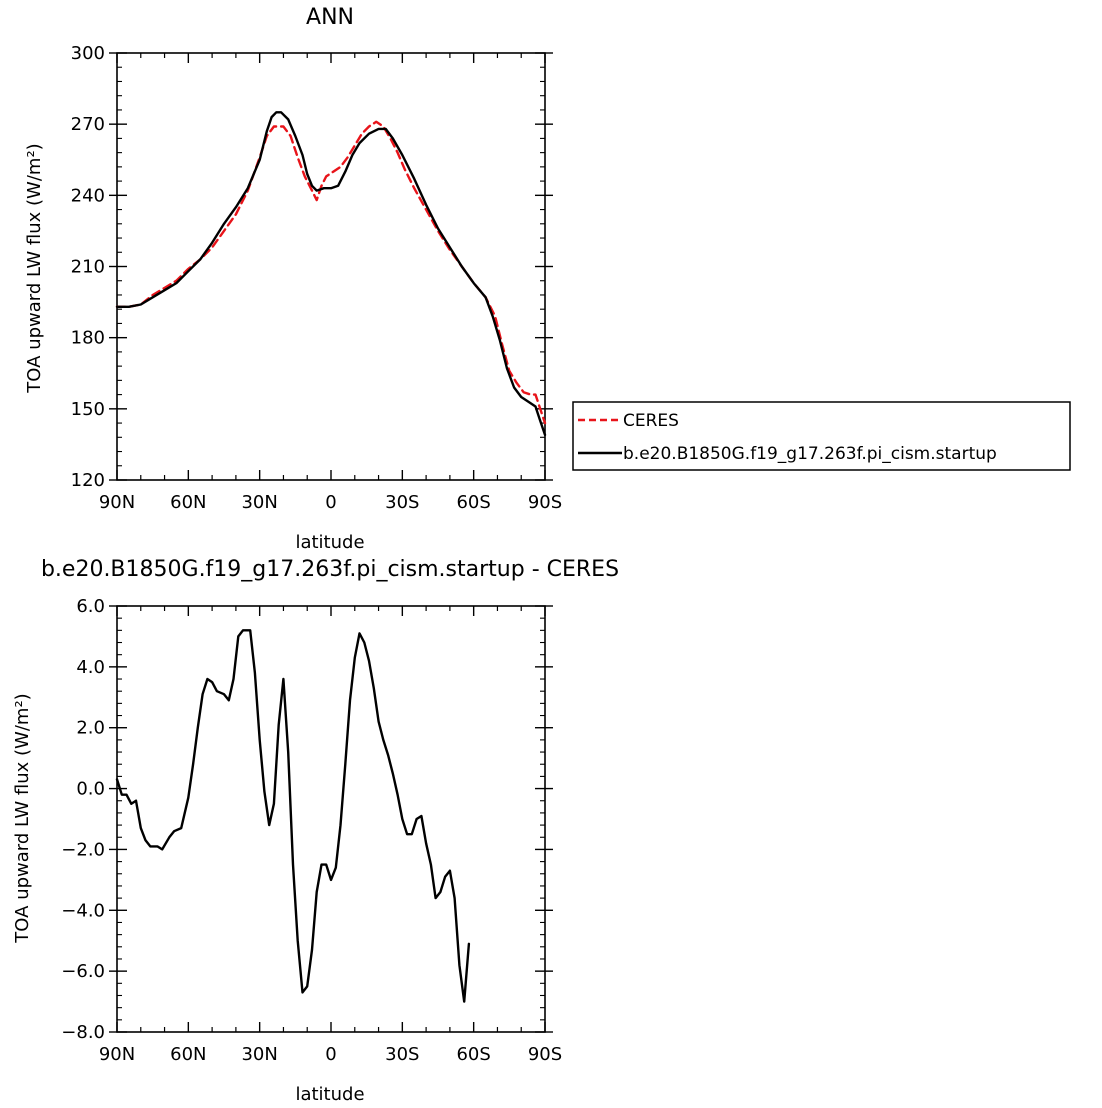 The height and width of the screenshot is (1108, 1102). Describe the element at coordinates (88, 338) in the screenshot. I see `top-y-tick-label: 180` at that location.